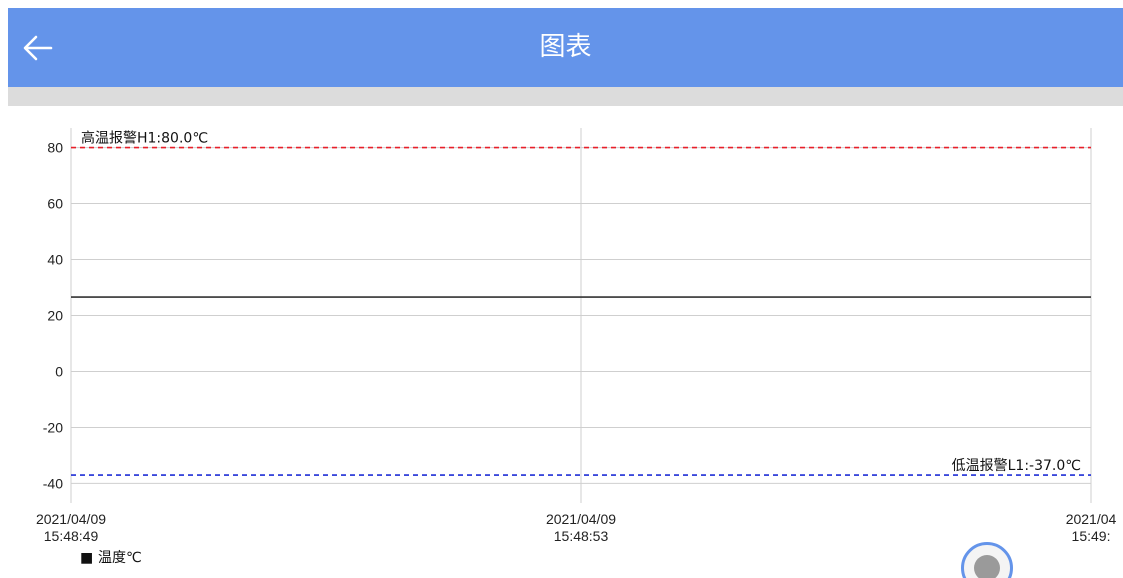 The width and height of the screenshot is (1123, 578). What do you see at coordinates (53, 483) in the screenshot?
I see `y-tick-label: -40` at bounding box center [53, 483].